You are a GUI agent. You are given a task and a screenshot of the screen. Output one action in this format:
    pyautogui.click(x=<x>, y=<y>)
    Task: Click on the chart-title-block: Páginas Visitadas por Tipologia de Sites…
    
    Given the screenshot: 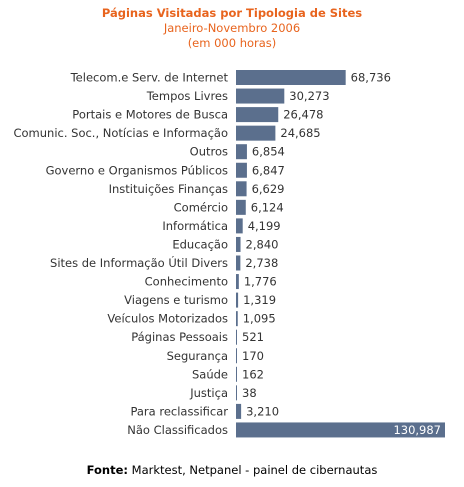 What is the action you would take?
    pyautogui.click(x=232, y=28)
    